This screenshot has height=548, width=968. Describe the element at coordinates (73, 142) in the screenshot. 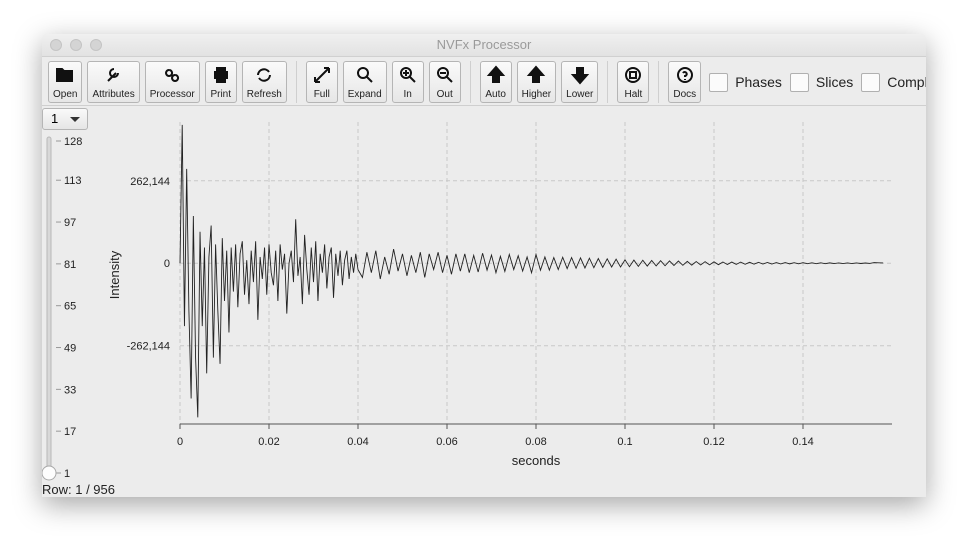

I see `slider-tick-label: 128` at that location.